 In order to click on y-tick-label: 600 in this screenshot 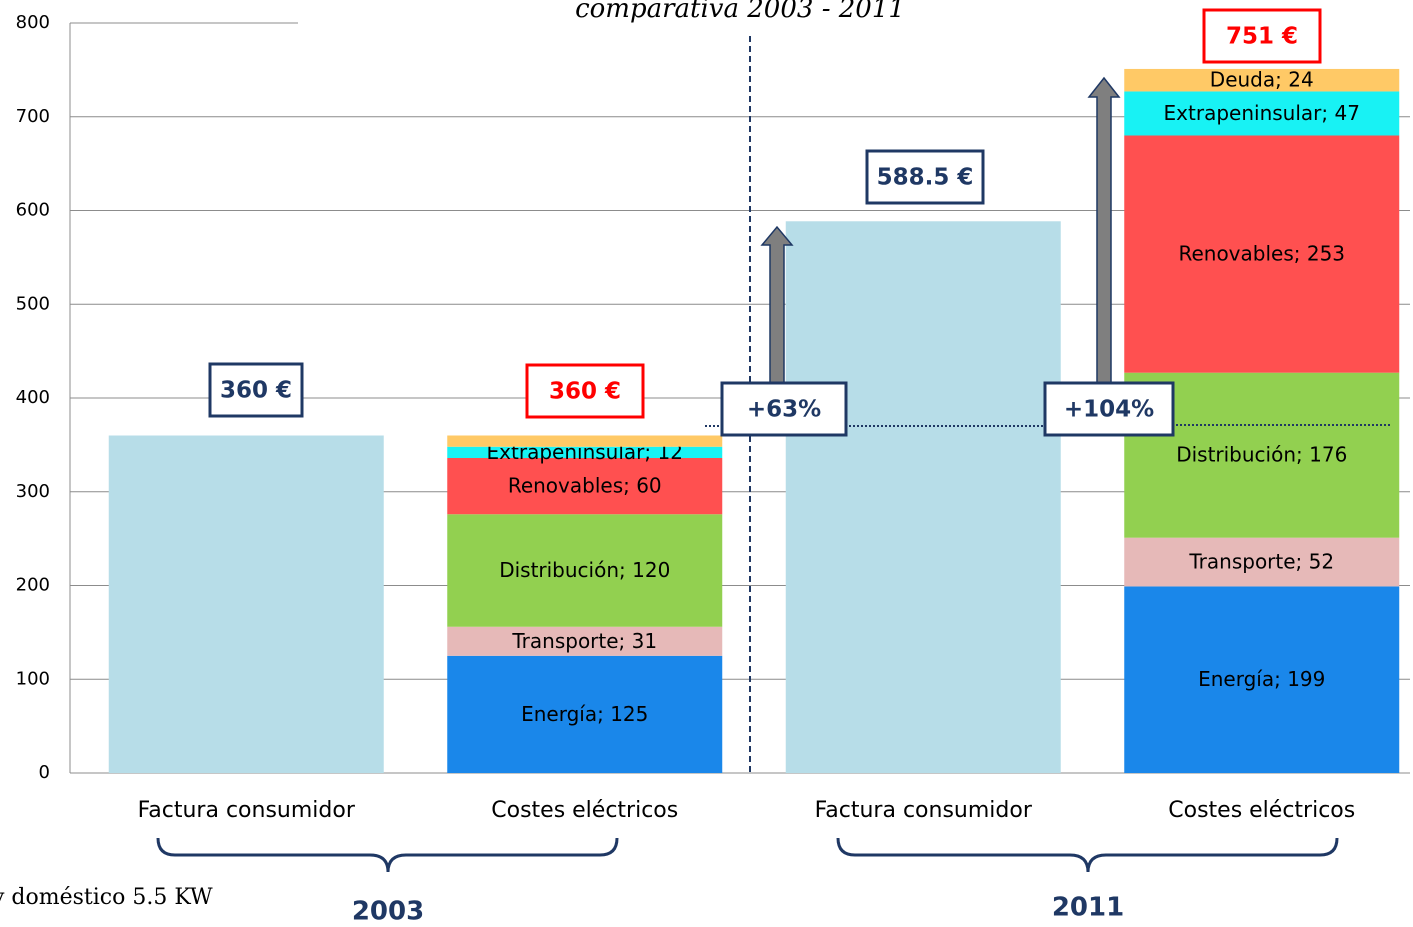, I will do `click(33, 210)`.